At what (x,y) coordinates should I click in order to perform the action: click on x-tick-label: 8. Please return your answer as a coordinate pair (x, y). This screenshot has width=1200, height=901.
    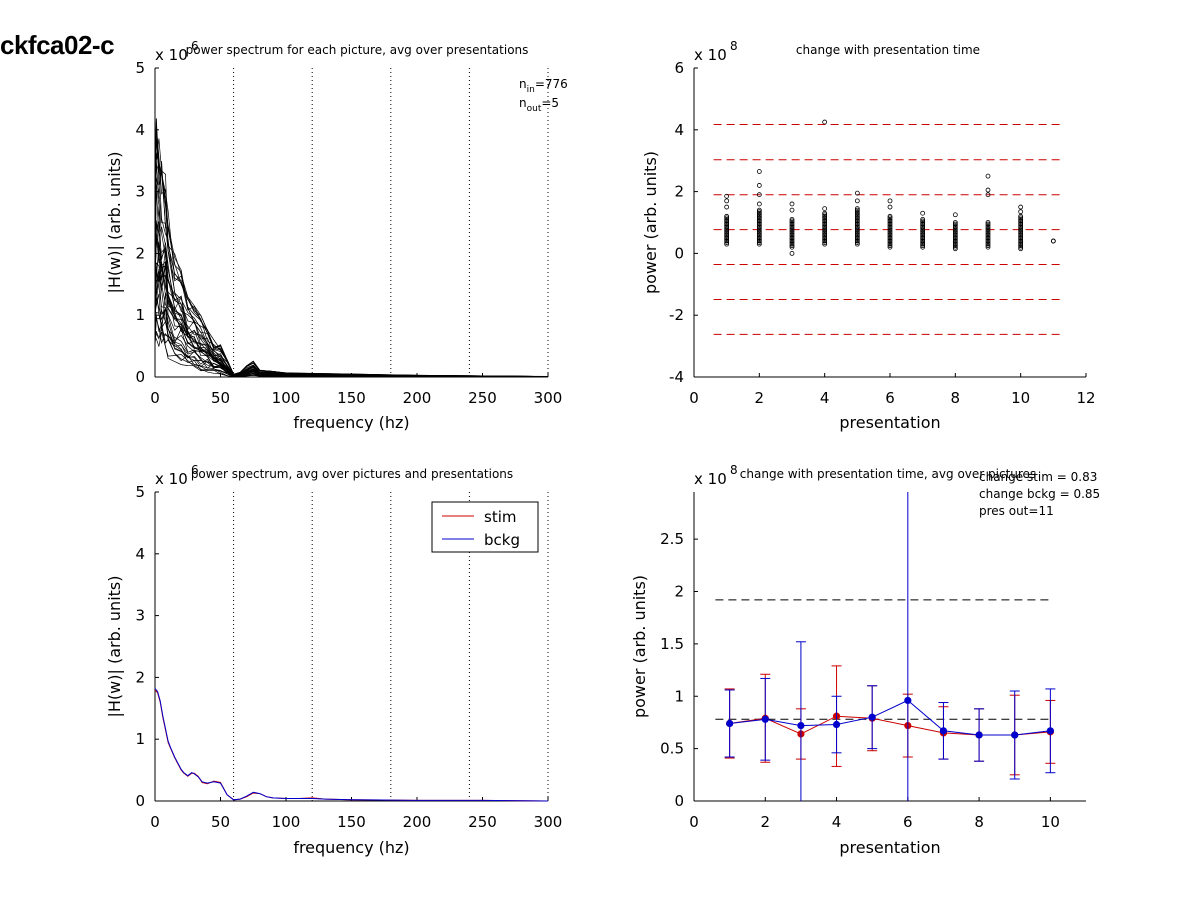
    Looking at the image, I should click on (979, 822).